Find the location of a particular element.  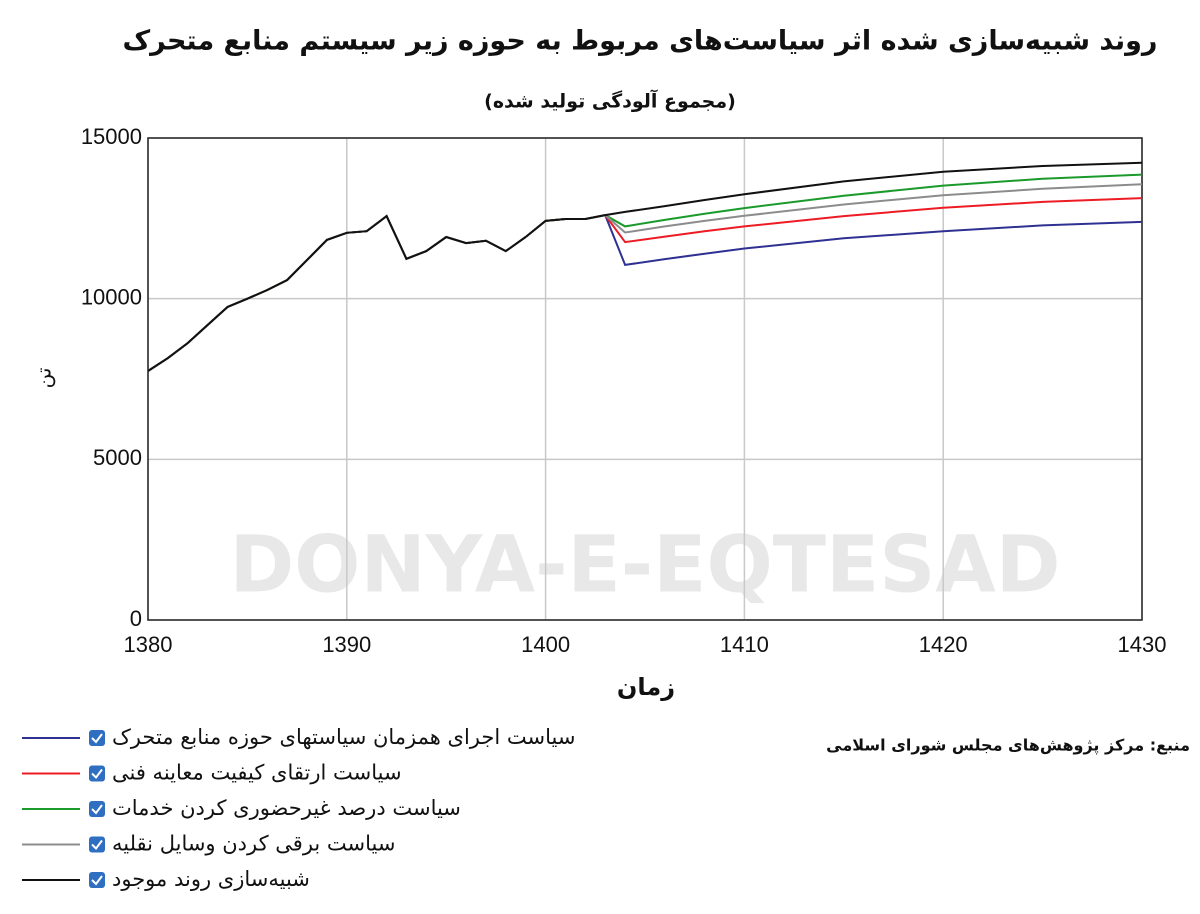

y-tick-label: 10000 is located at coordinates (111, 296).